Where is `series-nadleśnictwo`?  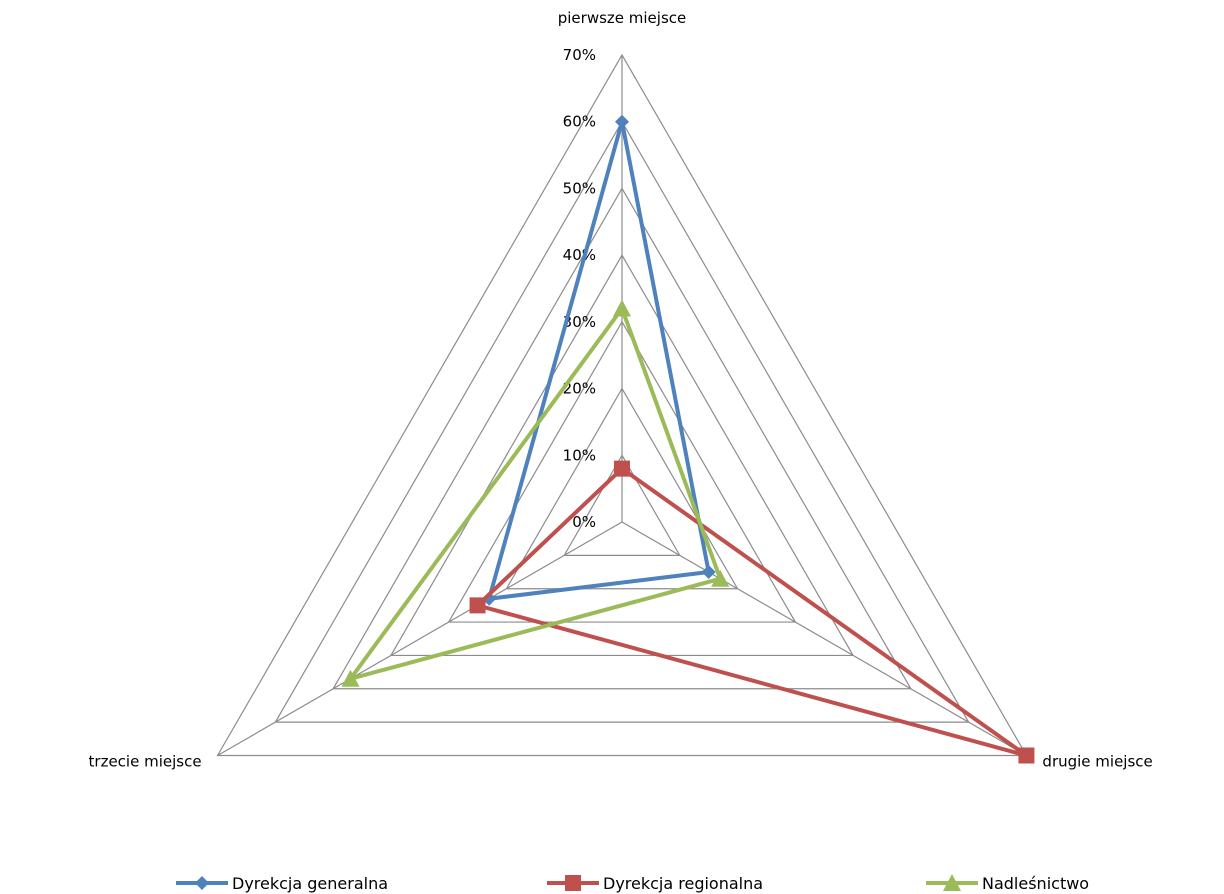 series-nadleśnictwo is located at coordinates (535, 493).